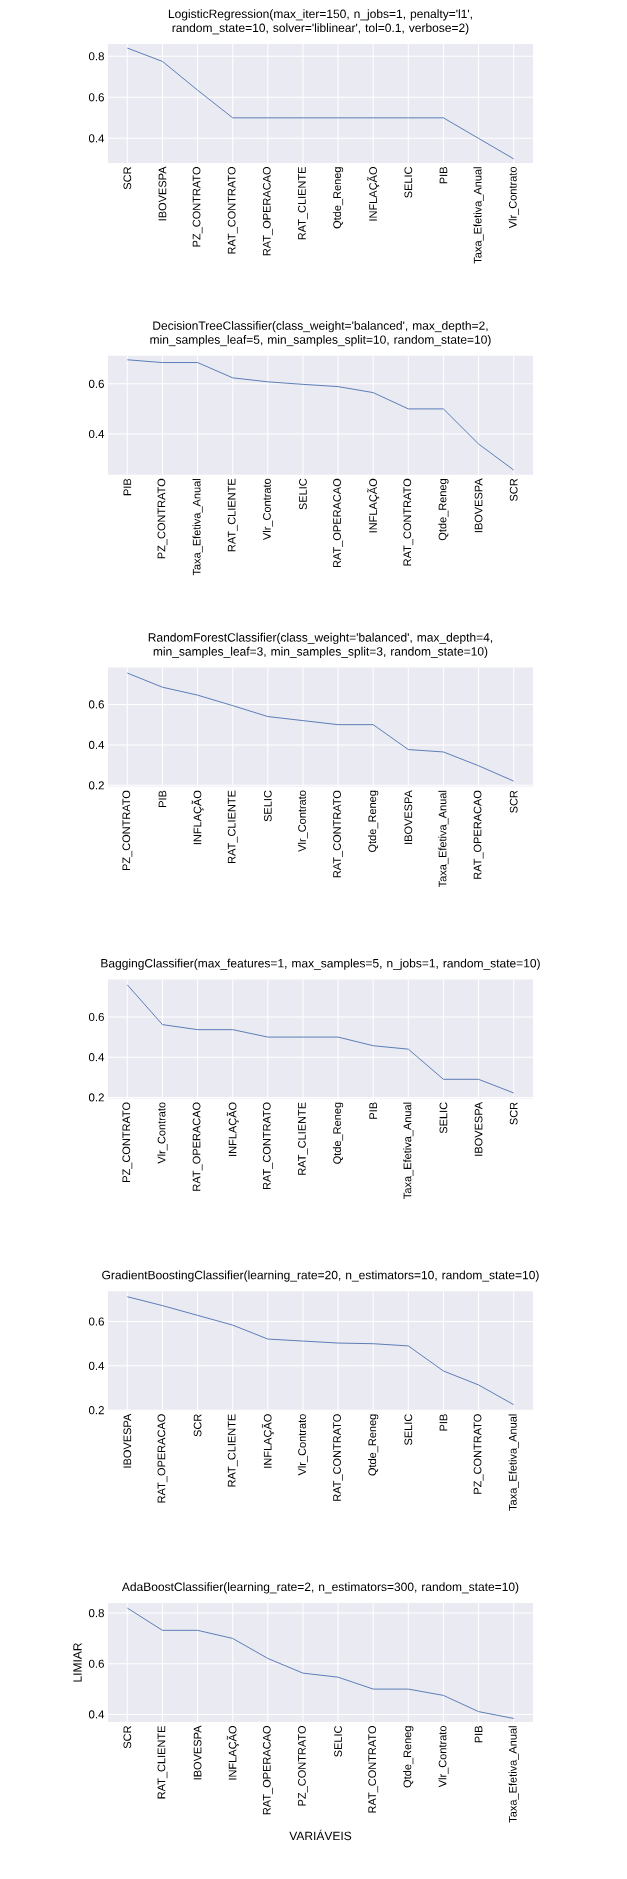 The width and height of the screenshot is (627, 1879). Describe the element at coordinates (320, 22) in the screenshot. I see `chart-title: LogisticRegression(max_iter=150, n_jobs=1, penalty='l1', random_state=10, solver='liblinear', tol=0.1, verbose=2)` at that location.